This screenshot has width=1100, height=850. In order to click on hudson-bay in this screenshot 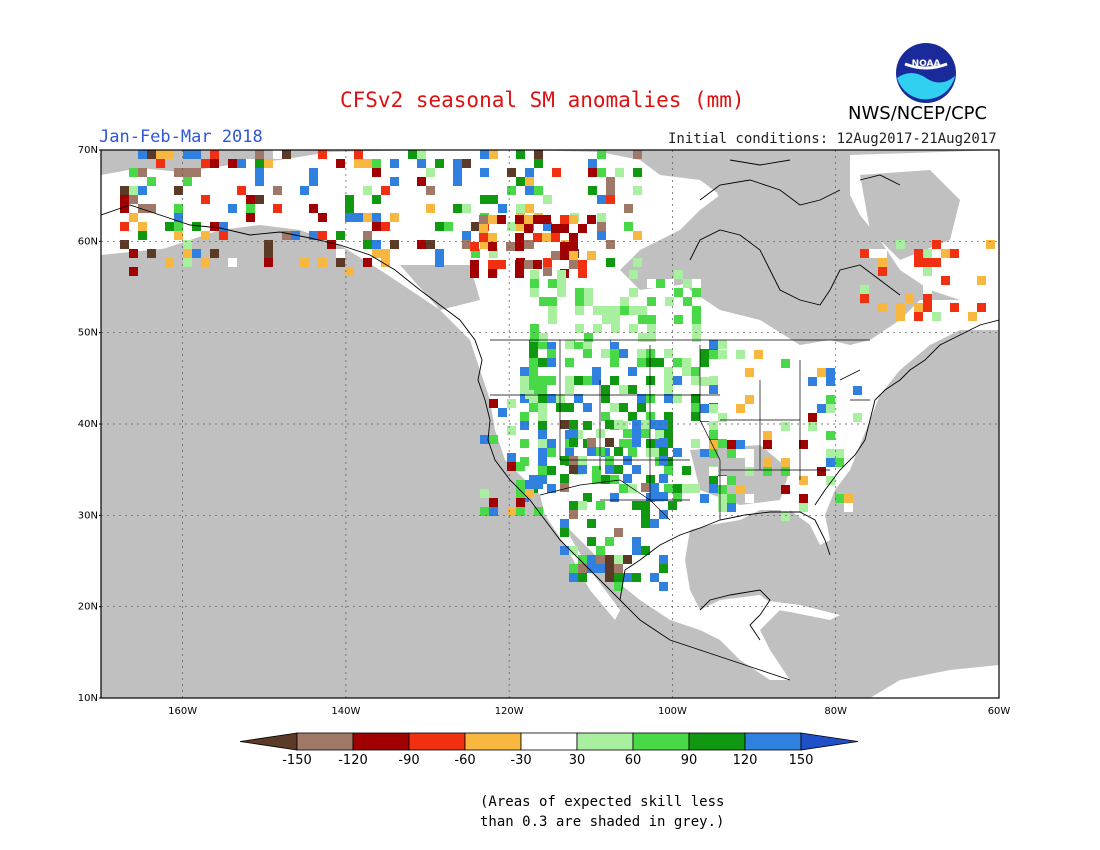, I will do `click(795, 267)`.